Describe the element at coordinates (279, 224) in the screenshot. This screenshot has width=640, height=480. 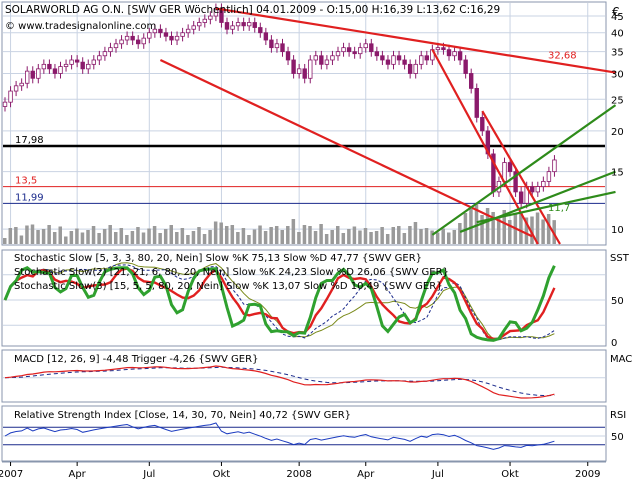
I see `volume-bars` at that location.